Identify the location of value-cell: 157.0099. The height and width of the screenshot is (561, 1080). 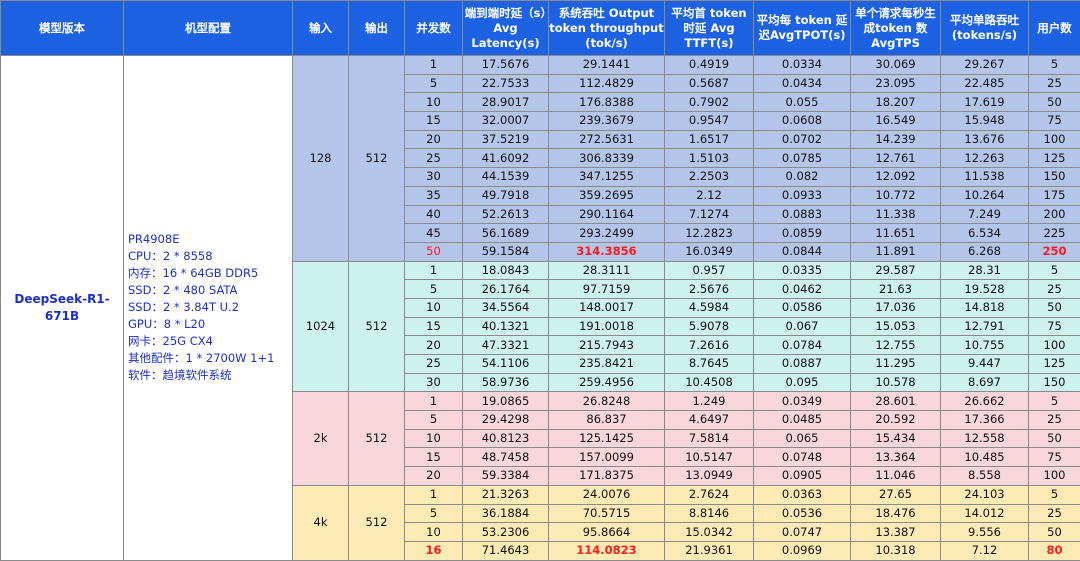
(607, 457).